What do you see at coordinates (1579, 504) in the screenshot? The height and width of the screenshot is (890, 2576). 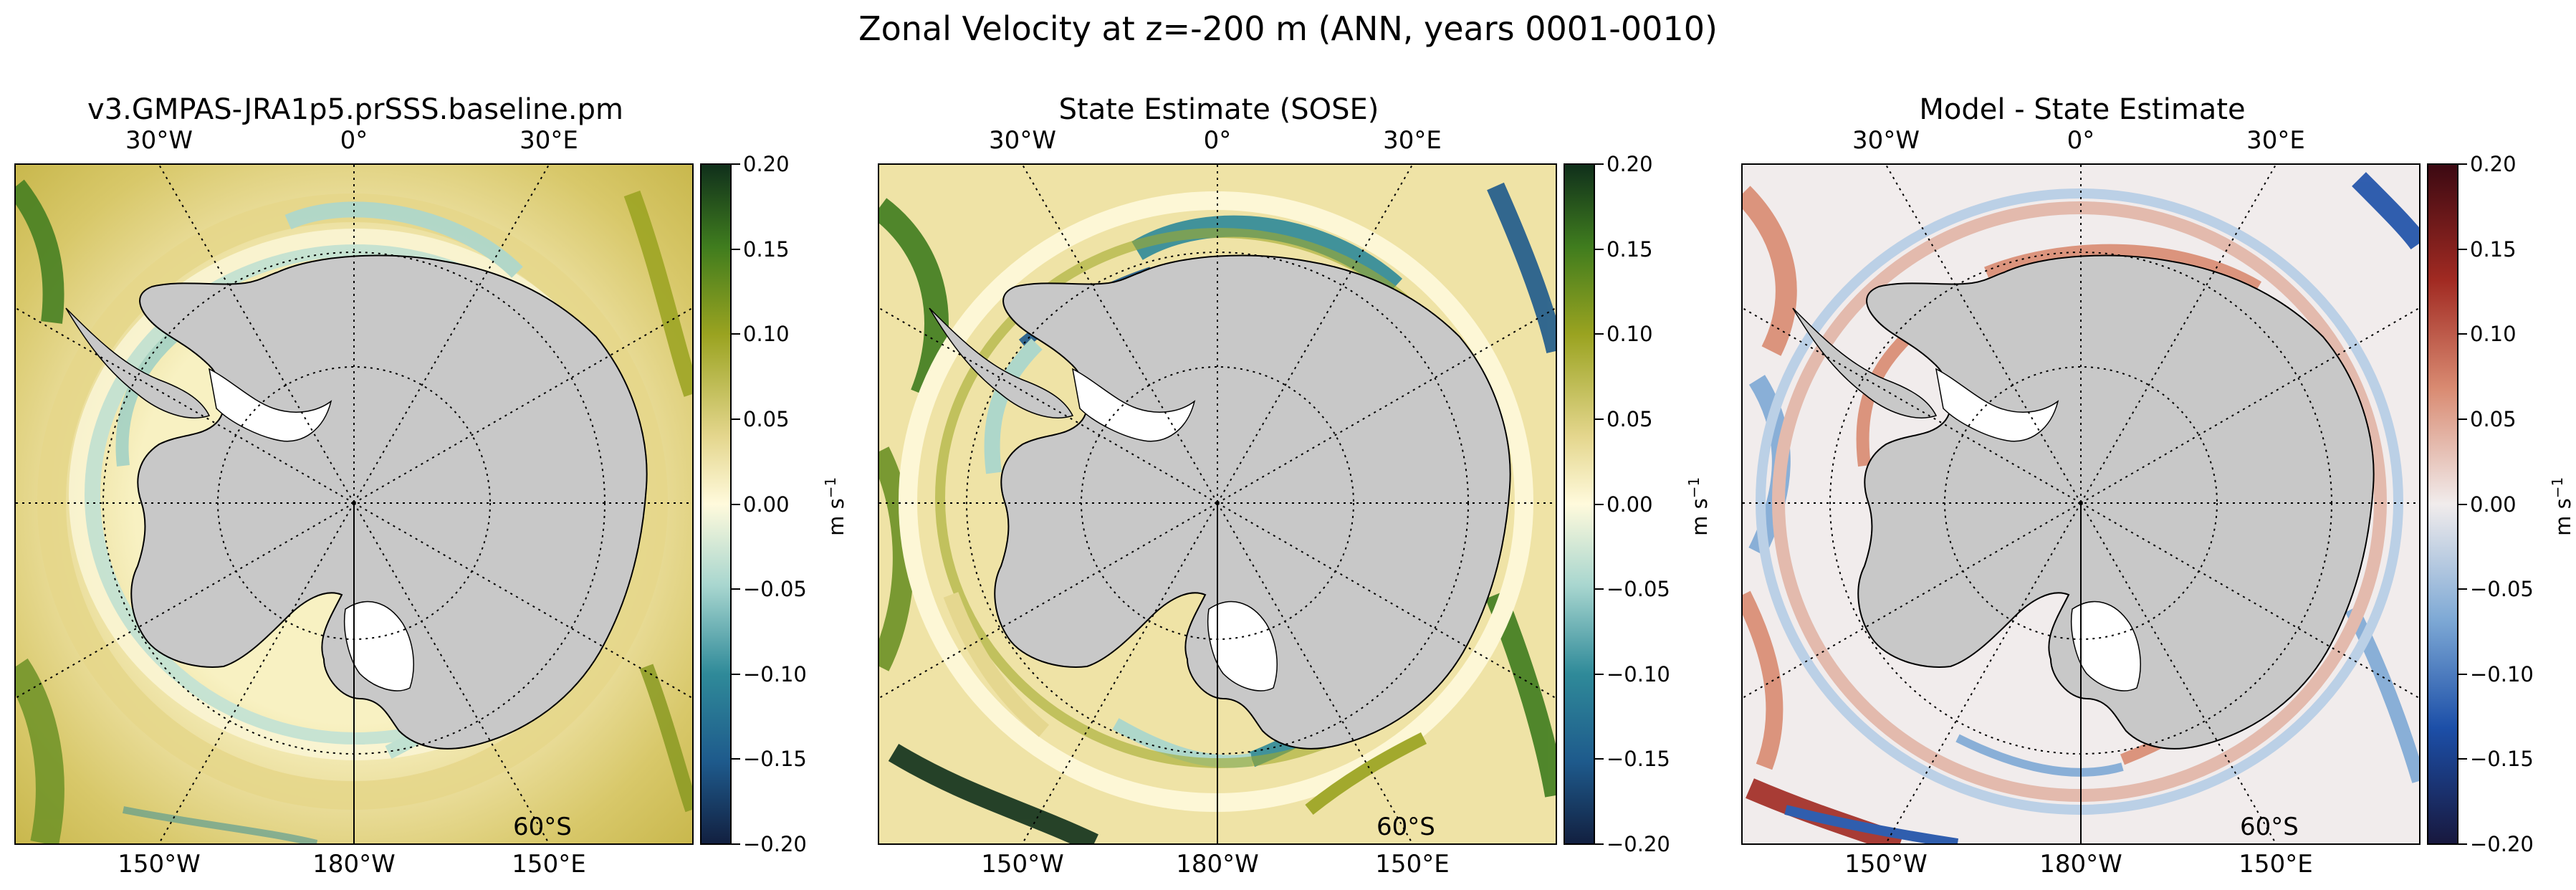 I see `colorbar-observations` at bounding box center [1579, 504].